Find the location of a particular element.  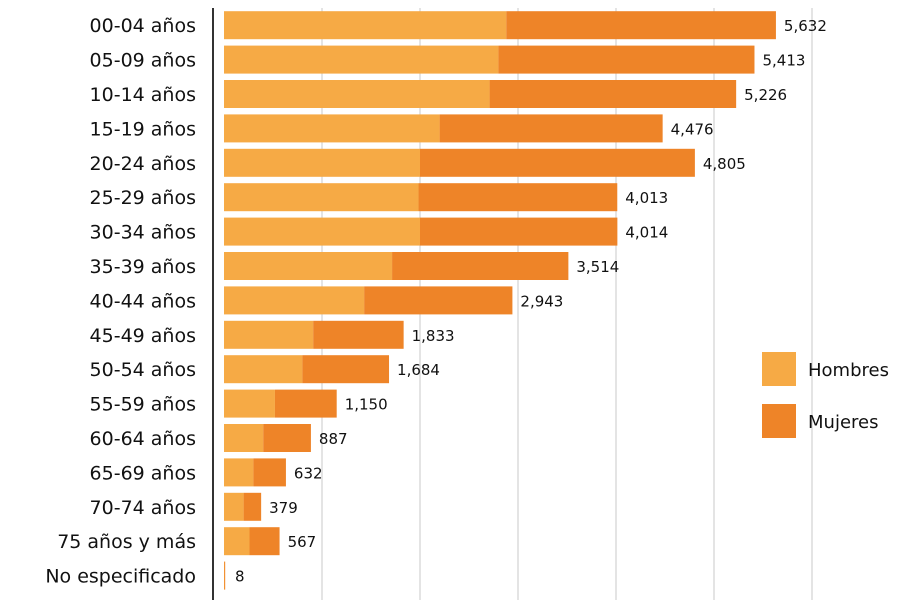

category-label: 75 años y más is located at coordinates (126, 542).